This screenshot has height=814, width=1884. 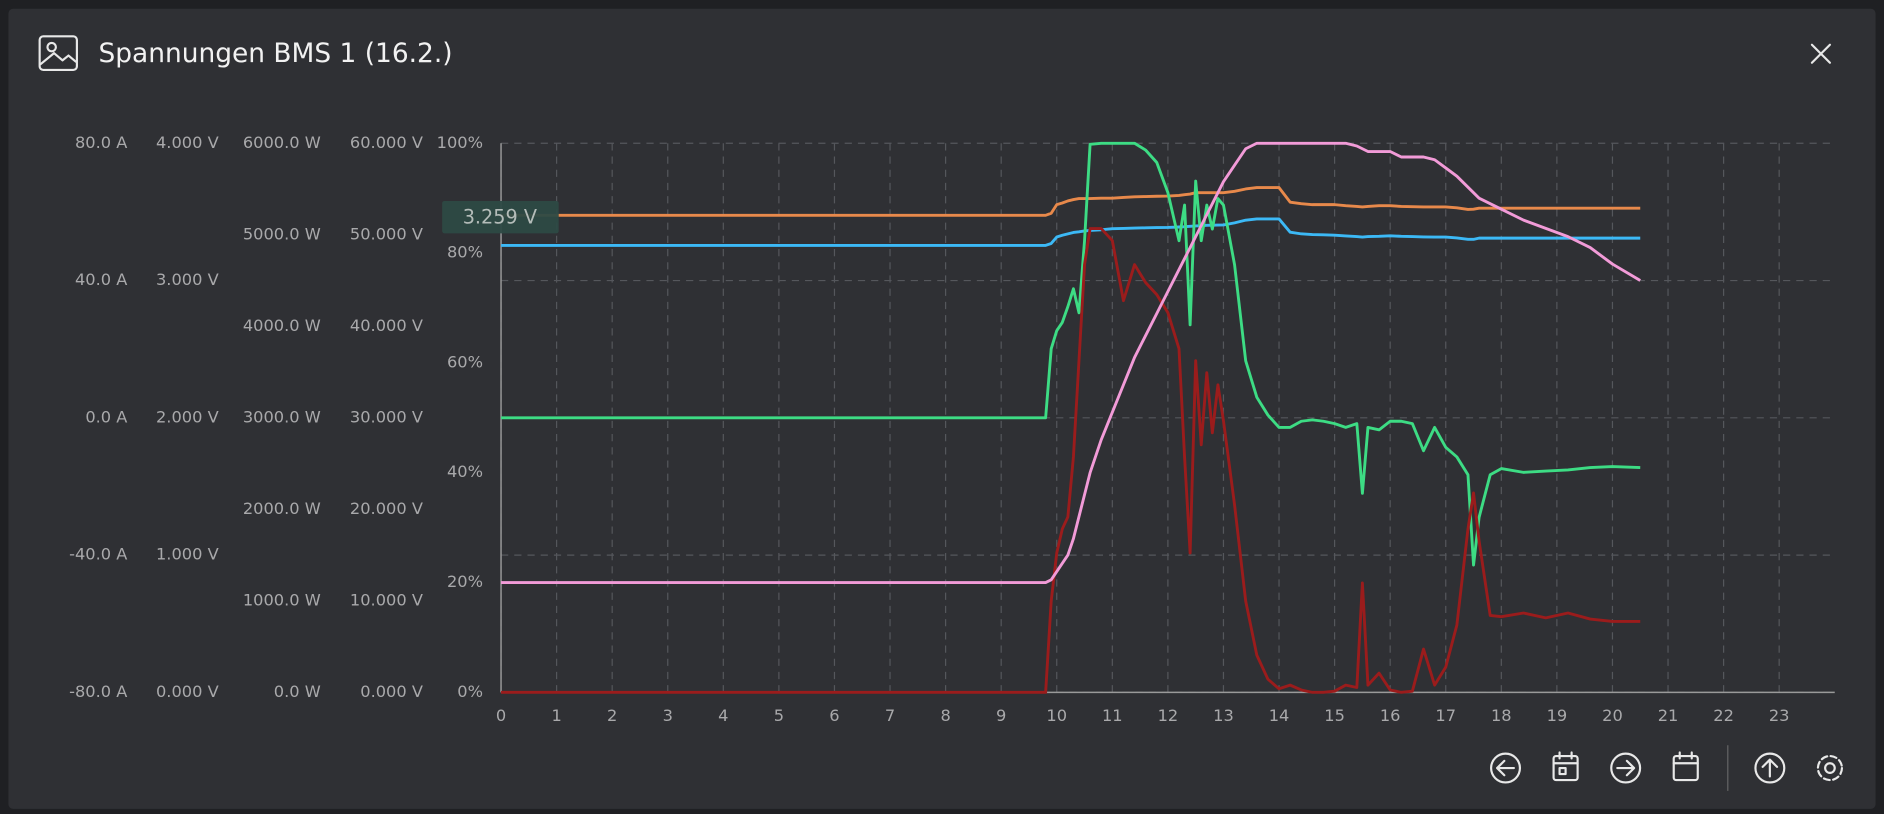 What do you see at coordinates (98, 691) in the screenshot?
I see `y-tick-label: -80.0 A` at bounding box center [98, 691].